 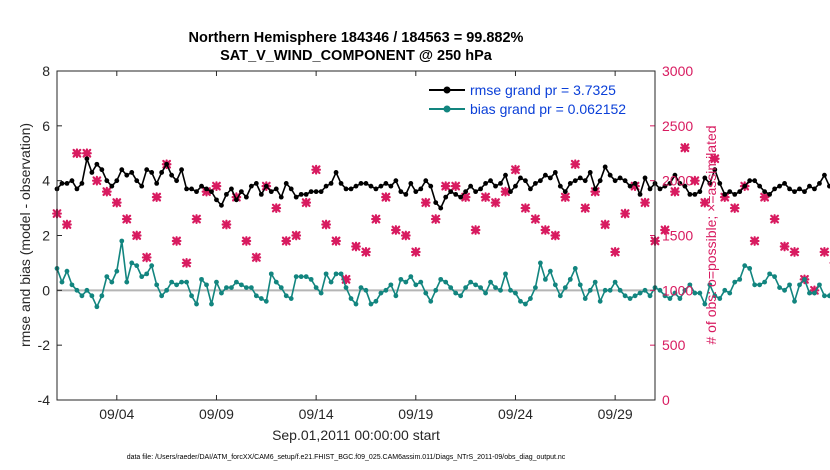 I want to click on legend-rmse-label: rmse grand pr = 3.7325, so click(x=543, y=90).